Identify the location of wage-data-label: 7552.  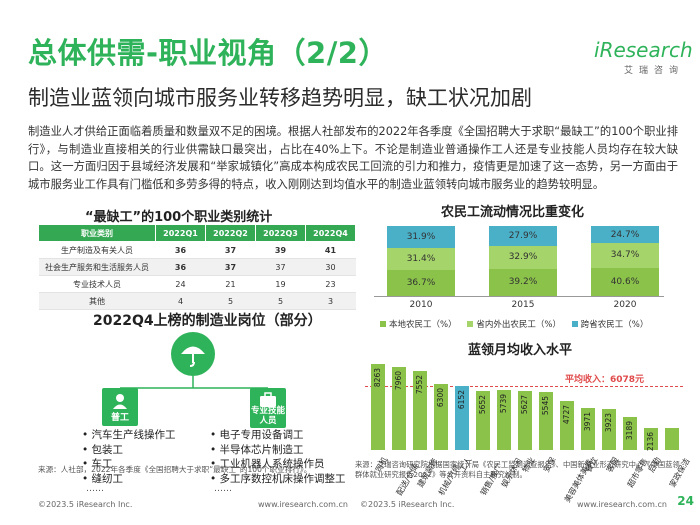
(419, 385).